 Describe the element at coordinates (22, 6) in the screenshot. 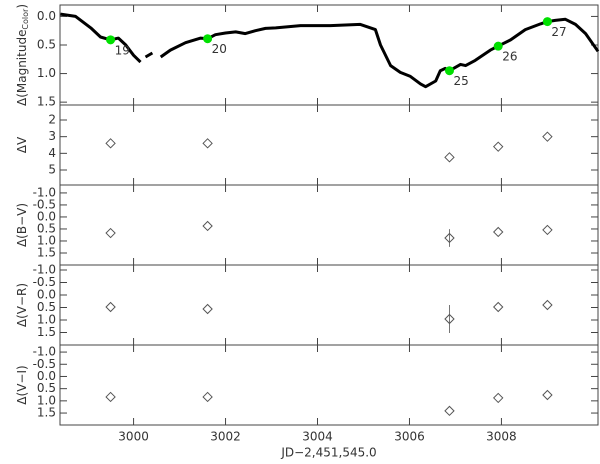

I see `y-axis-label-end: )` at that location.